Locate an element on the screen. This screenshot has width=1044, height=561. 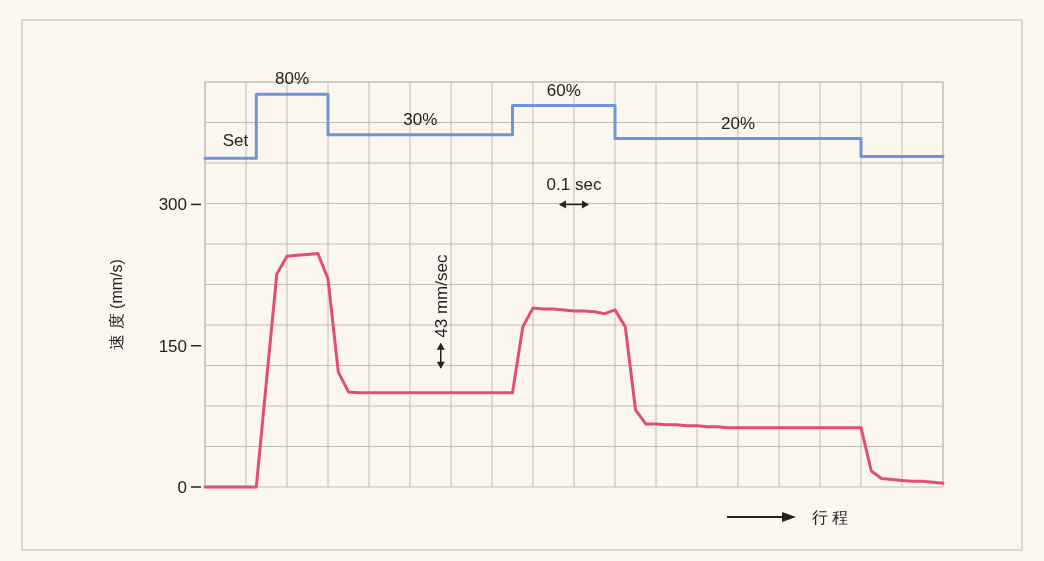
y-tick-label: 0 is located at coordinates (182, 487).